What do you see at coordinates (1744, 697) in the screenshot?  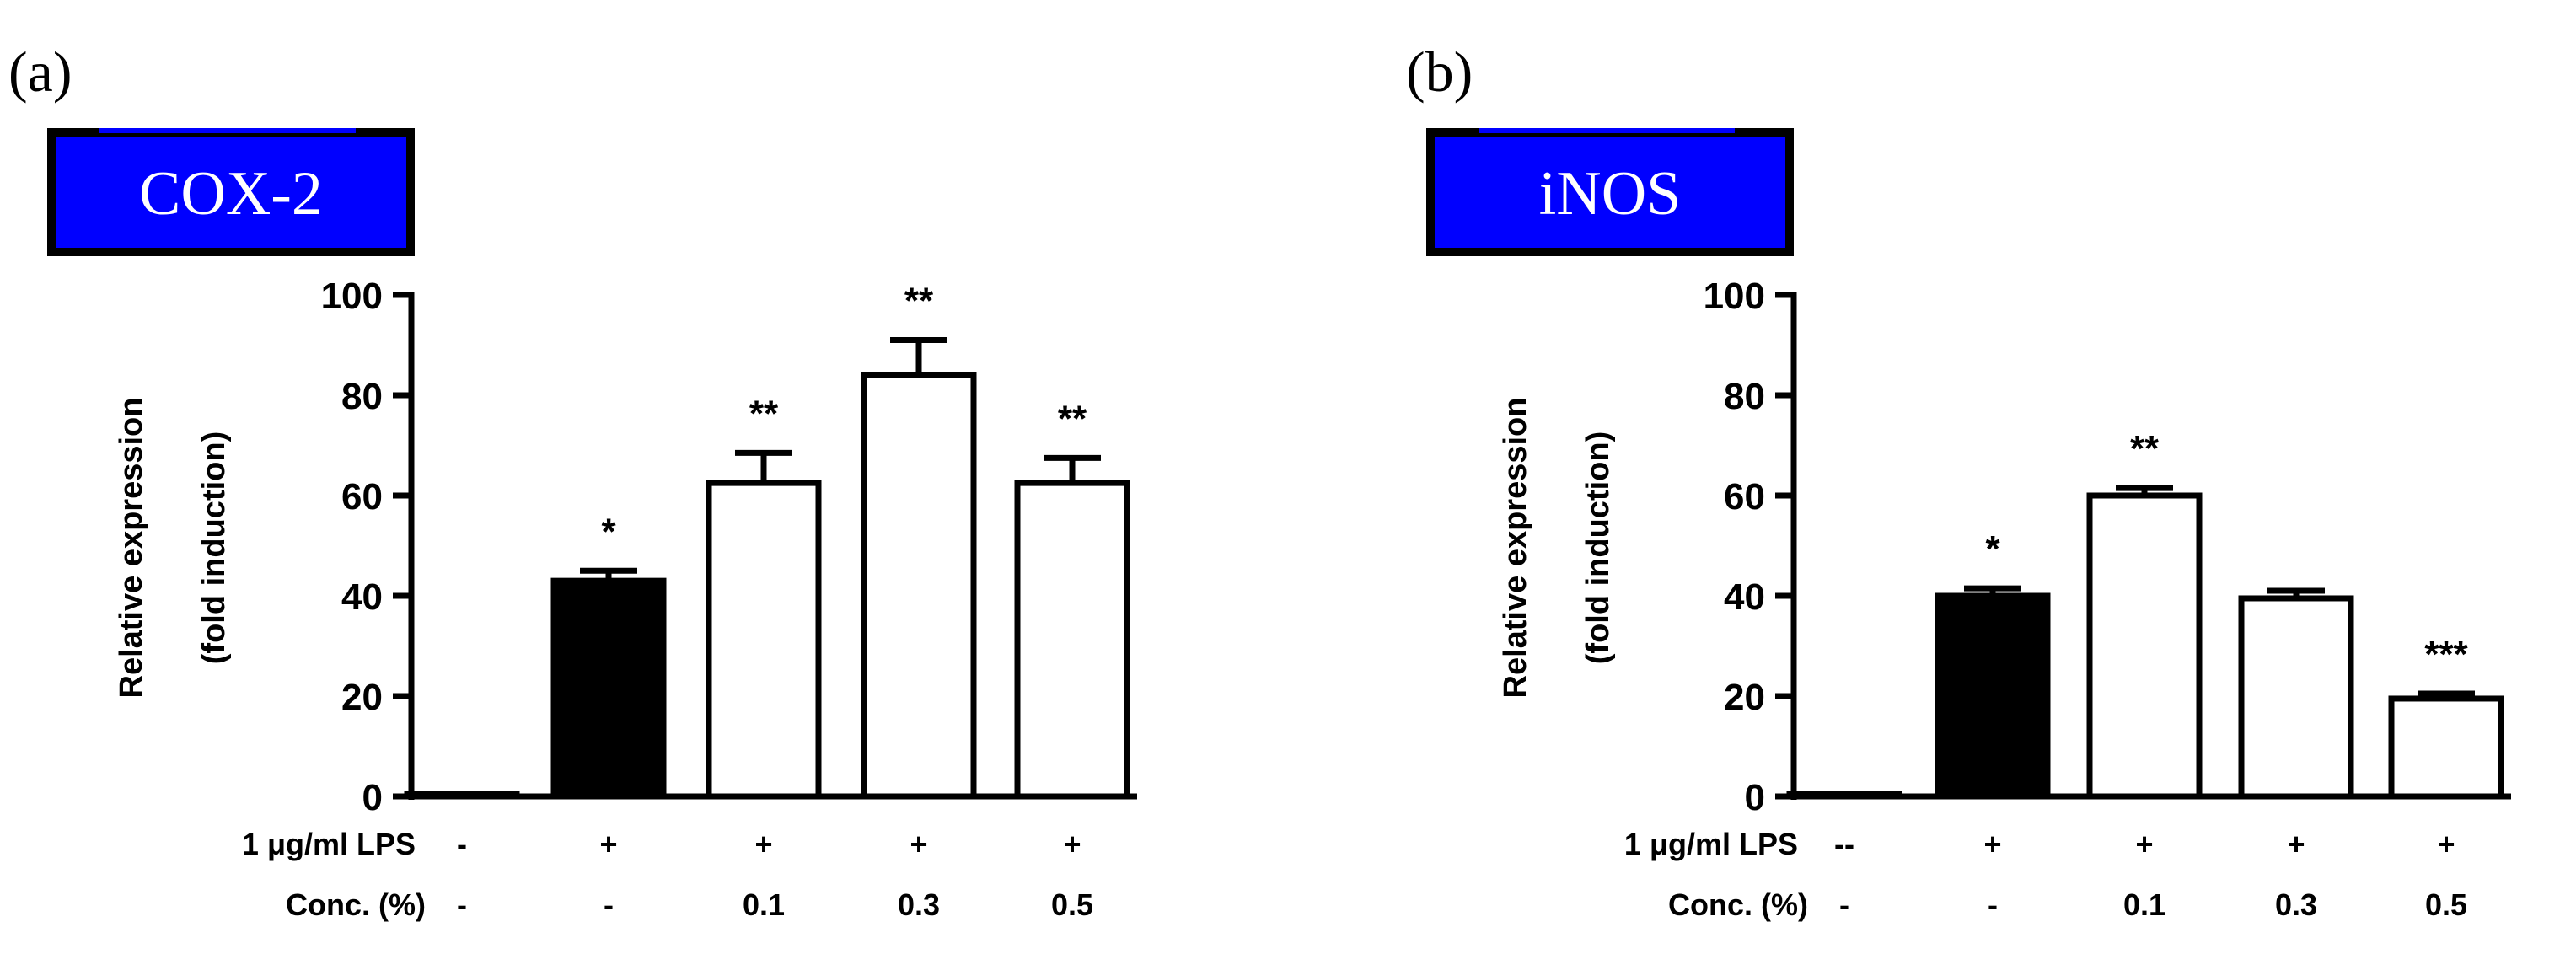 I see `panel-b-ytick-label: 20` at bounding box center [1744, 697].